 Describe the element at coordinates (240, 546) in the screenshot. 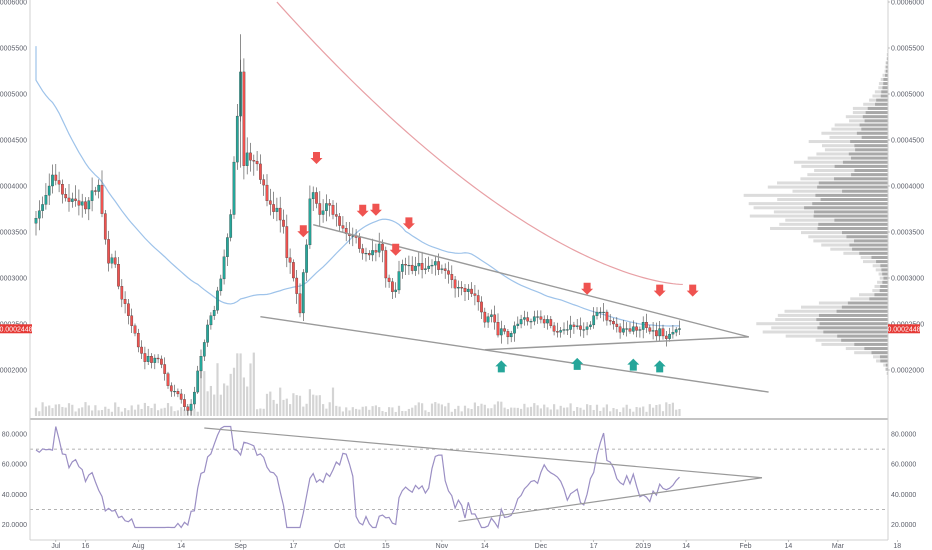

I see `x-tick-label: Sep` at that location.